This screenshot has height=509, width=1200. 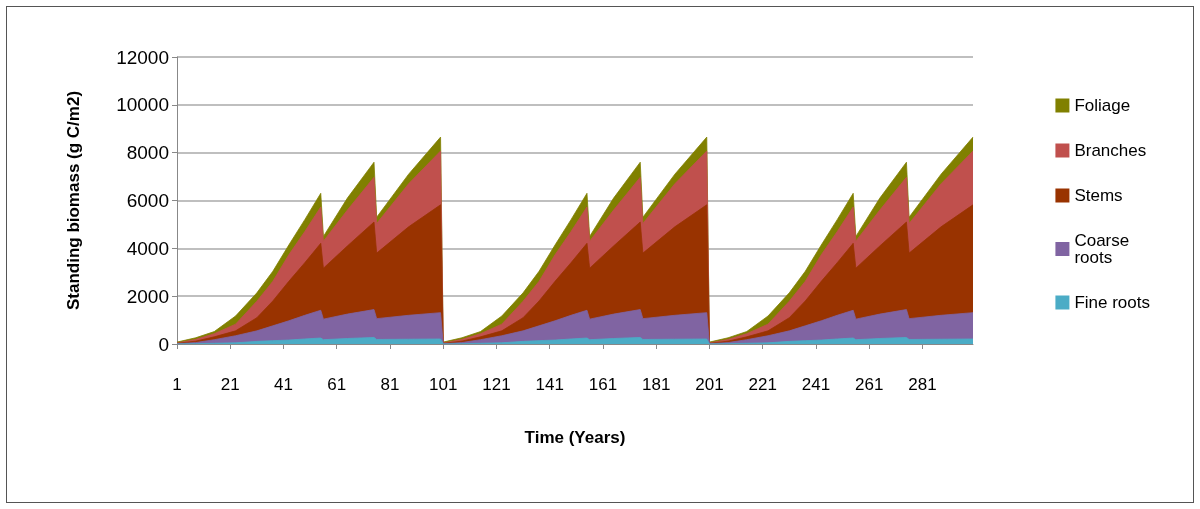 What do you see at coordinates (147, 296) in the screenshot?
I see `y-tick-label: 2000` at bounding box center [147, 296].